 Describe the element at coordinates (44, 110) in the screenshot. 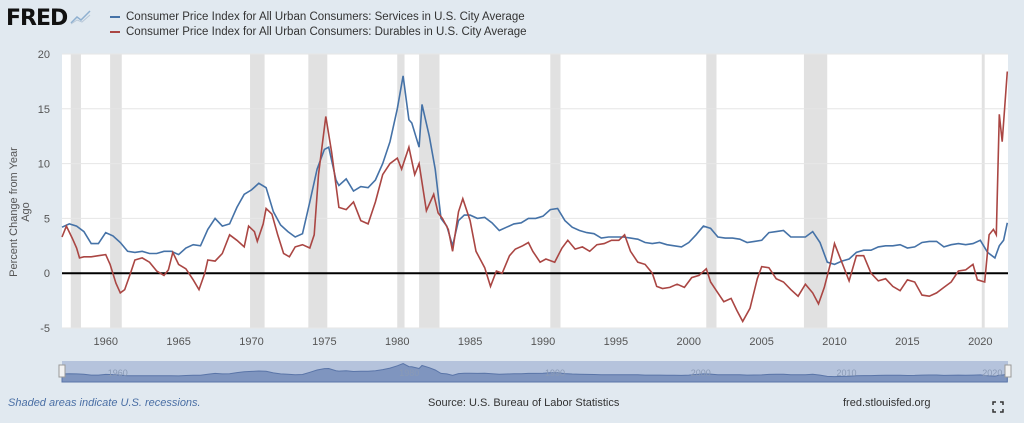

I see `y-tick-label: 15` at that location.